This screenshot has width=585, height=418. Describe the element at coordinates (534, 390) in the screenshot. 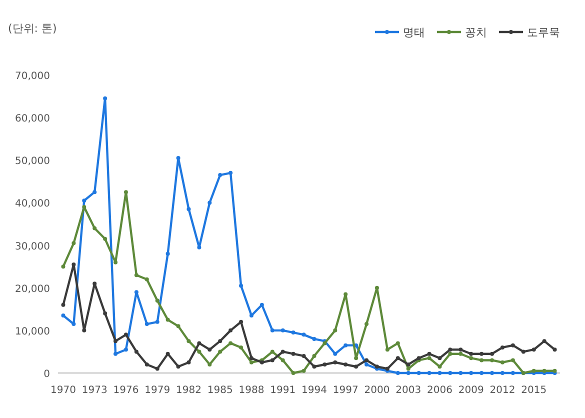

I see `x-tick-label: 2015` at that location.